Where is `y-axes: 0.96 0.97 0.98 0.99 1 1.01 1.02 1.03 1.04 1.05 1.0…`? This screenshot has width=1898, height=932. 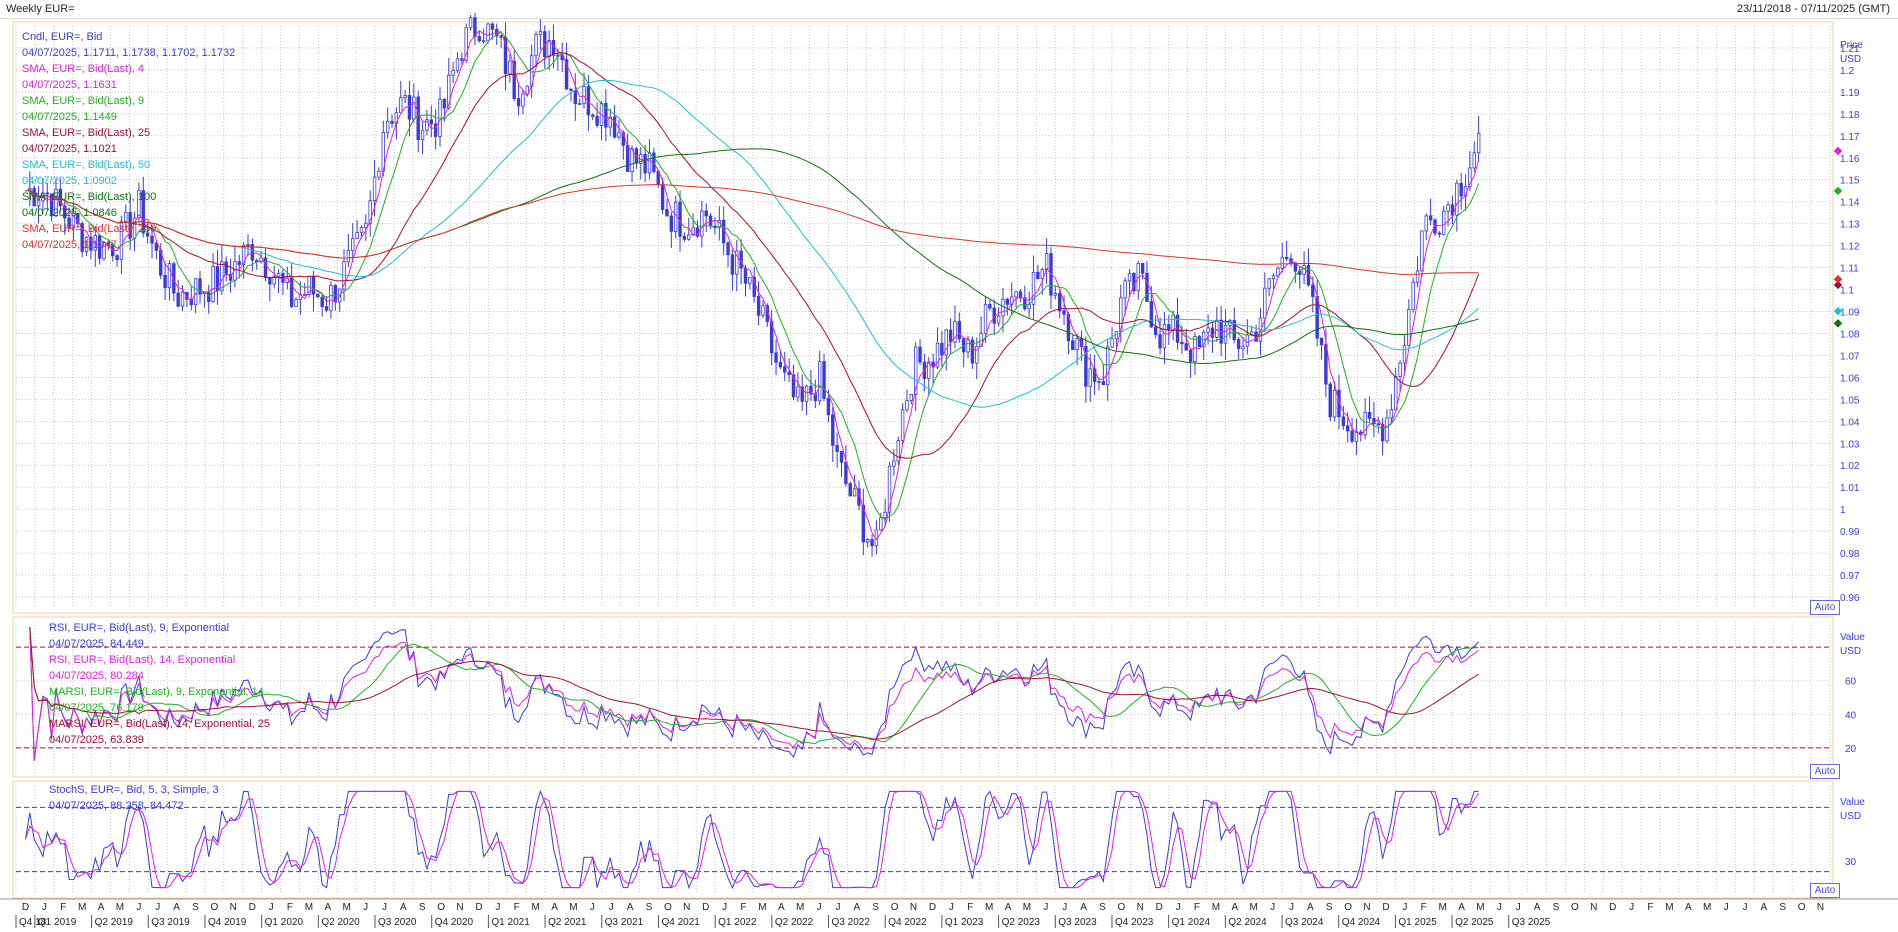 y-axes: 0.96 0.97 0.98 0.99 1 1.01 1.02 1.03 1.04 1.05 1.0… is located at coordinates (1849, 454).